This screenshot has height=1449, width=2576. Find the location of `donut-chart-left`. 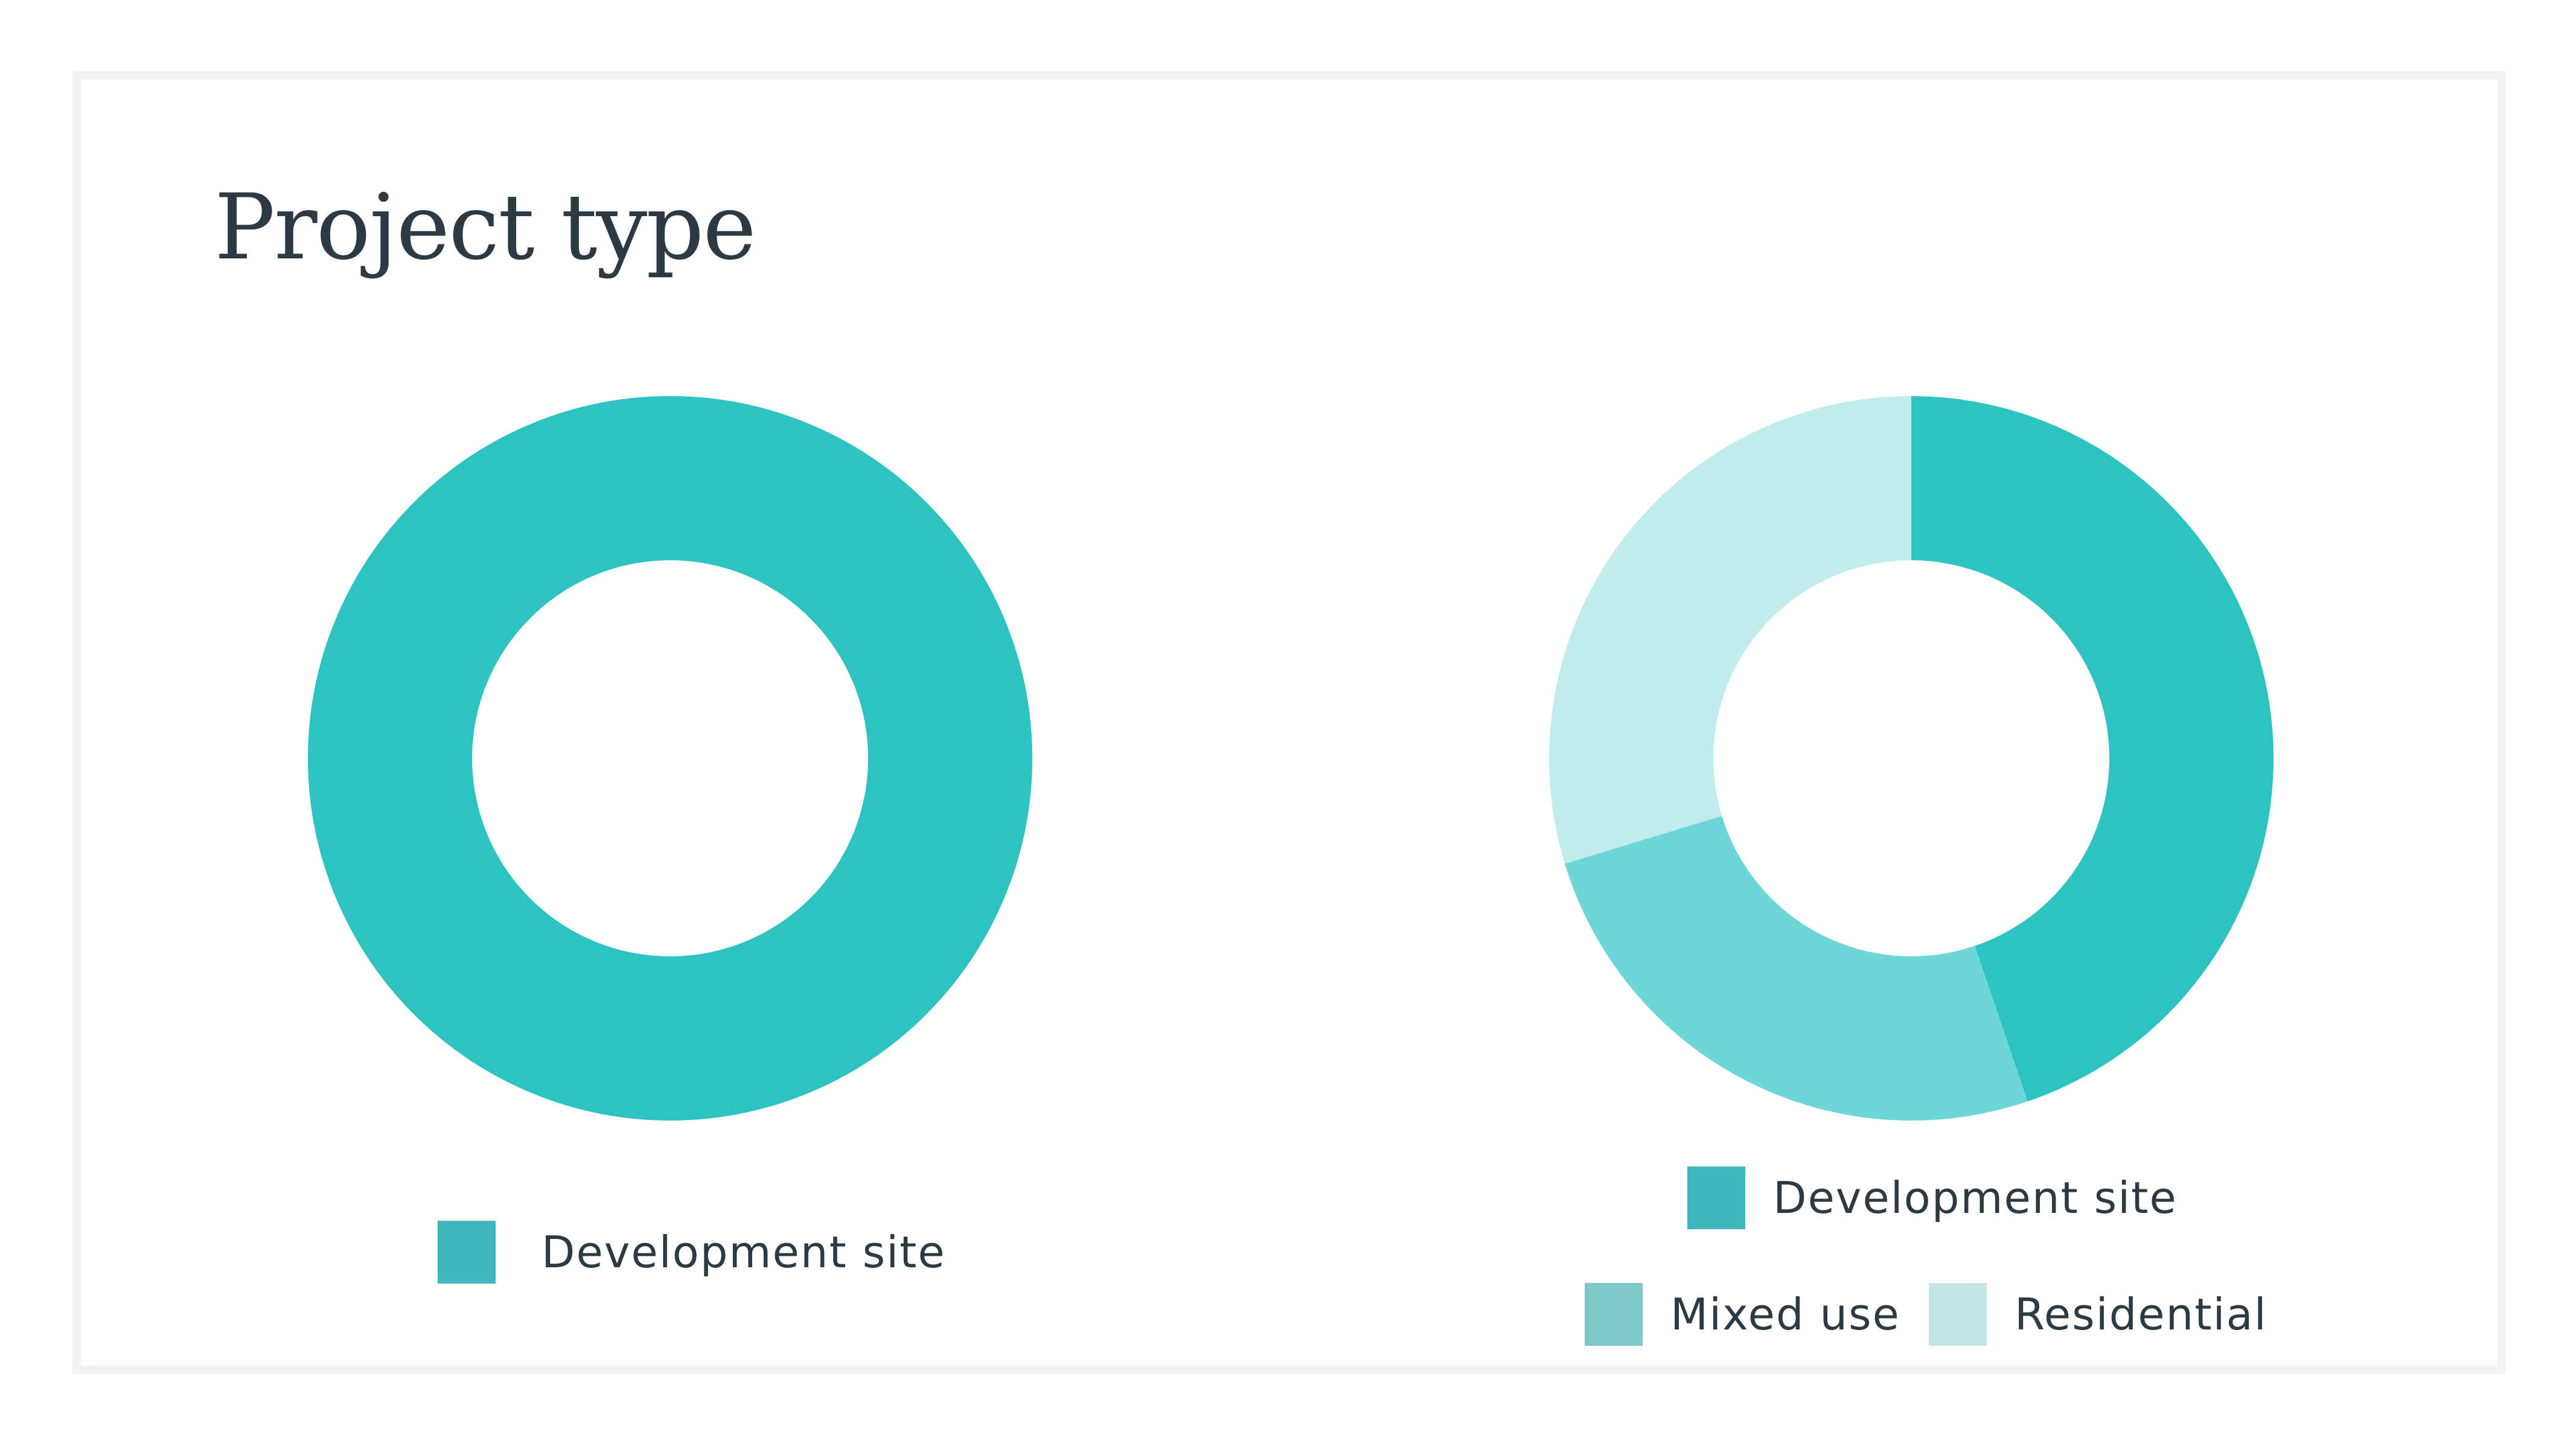

donut-chart-left is located at coordinates (670, 758).